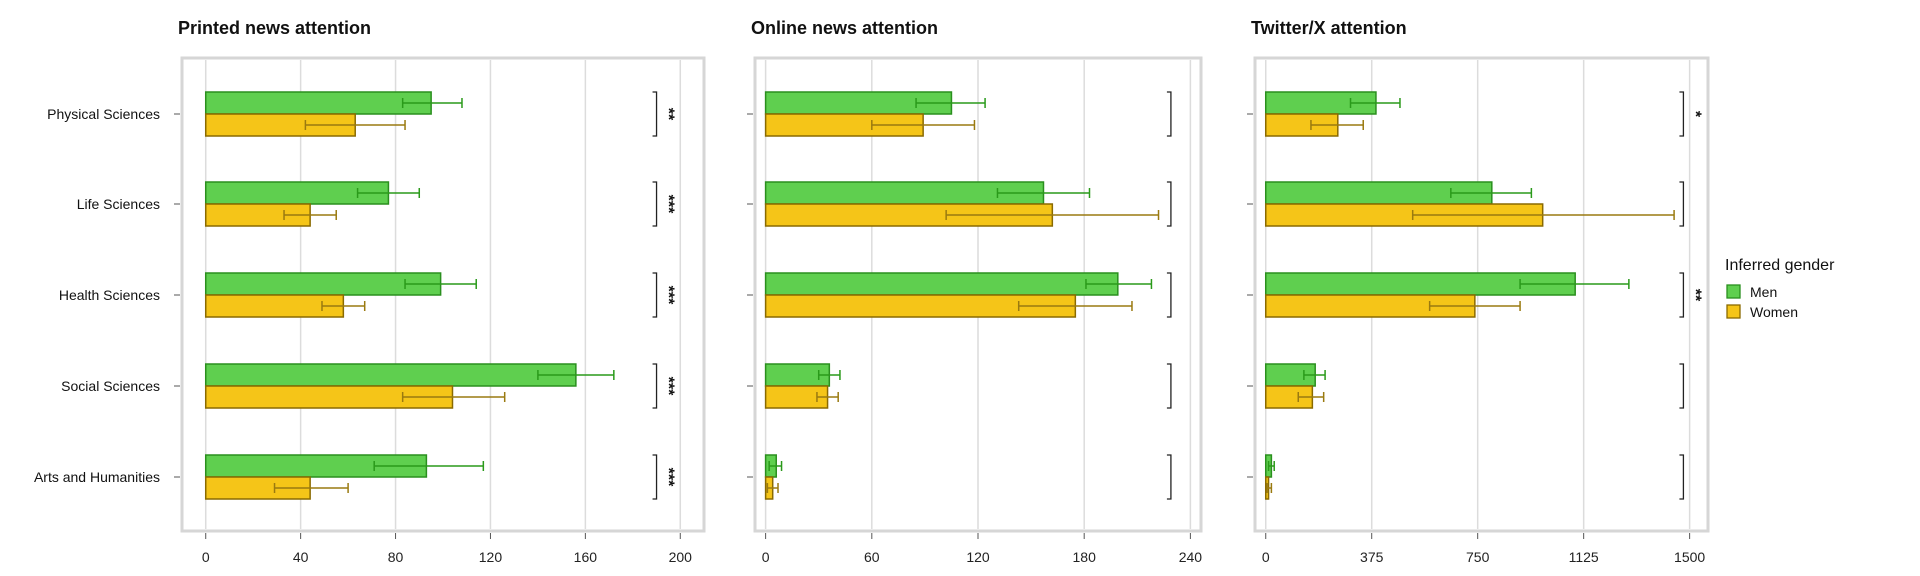  I want to click on legend-label: Men, so click(1763, 292).